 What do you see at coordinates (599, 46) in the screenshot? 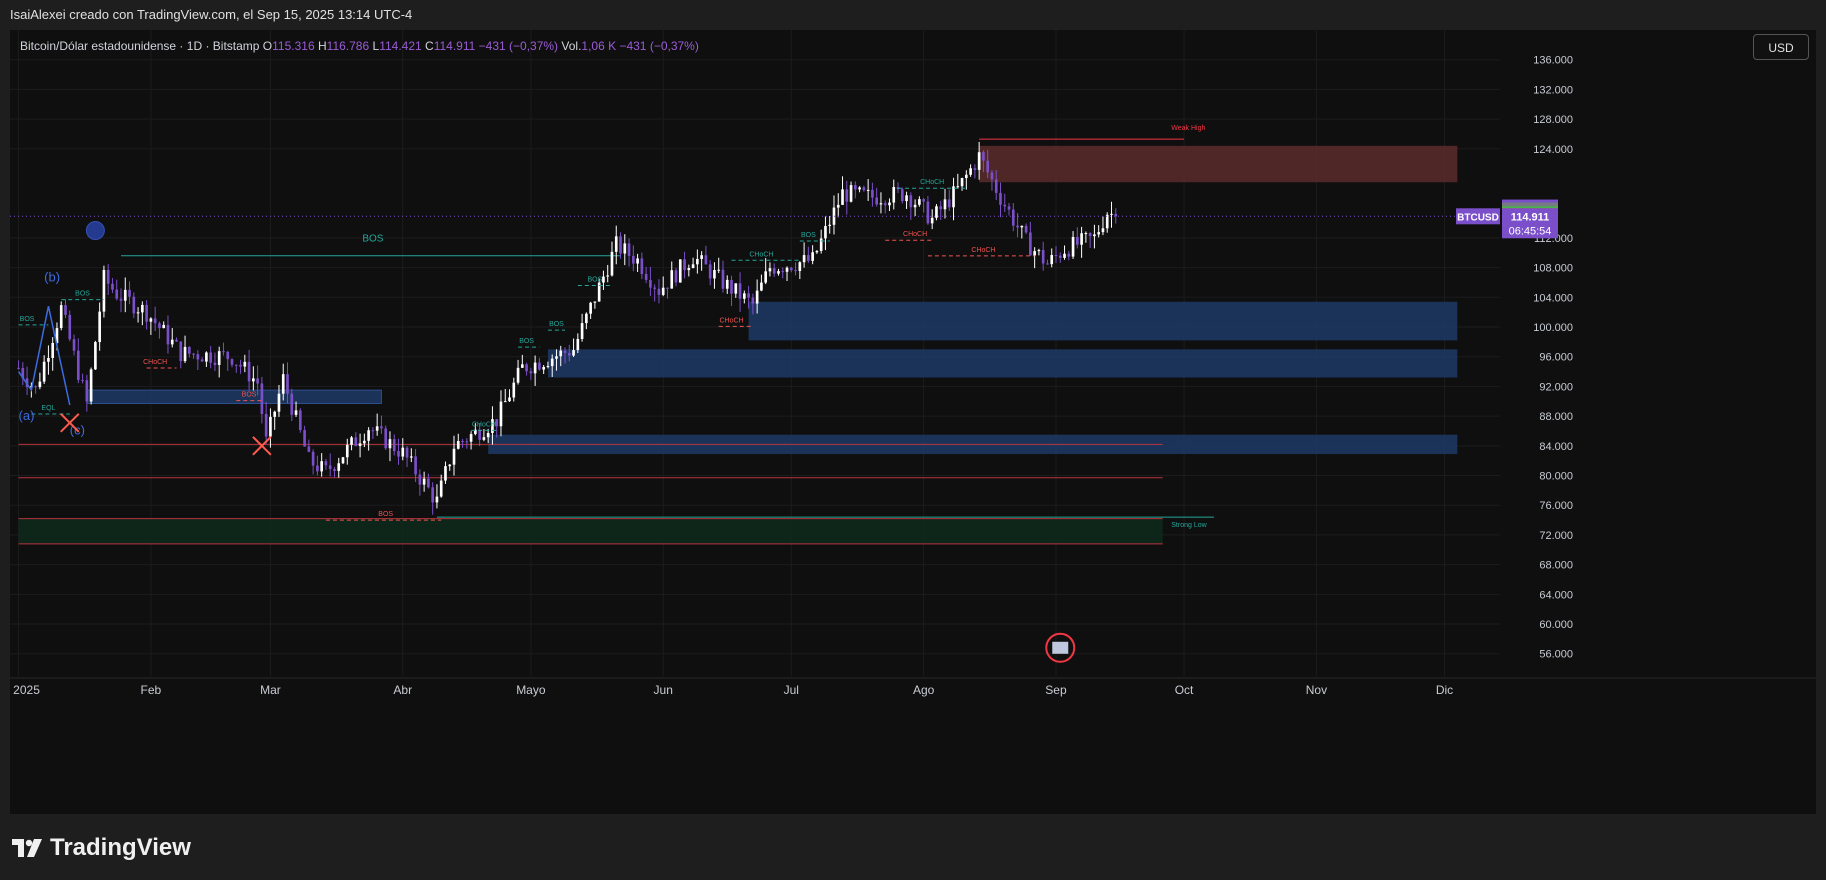
I see `volume-value: 1,06 K` at bounding box center [599, 46].